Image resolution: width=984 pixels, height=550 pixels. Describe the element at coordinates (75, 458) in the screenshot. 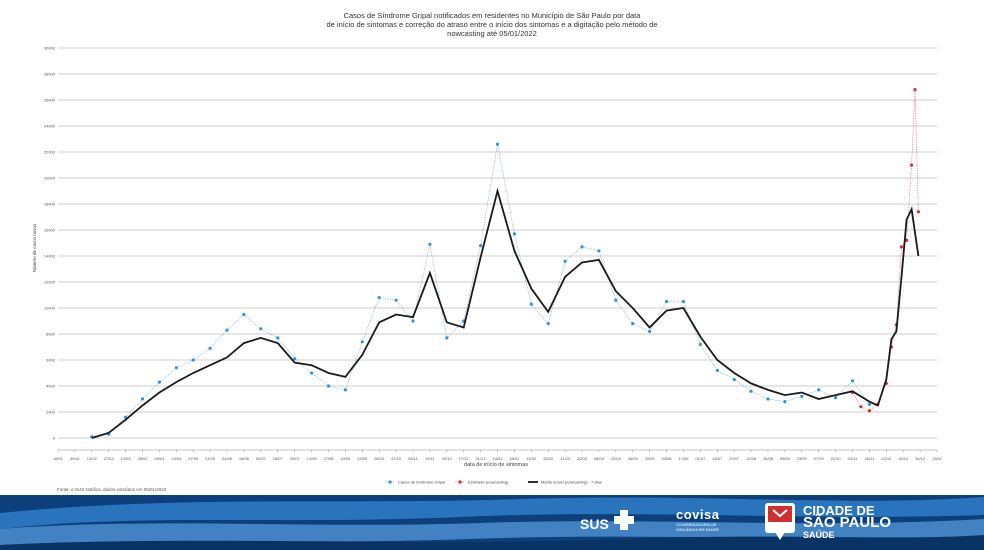

I see `x-tick-label: 30/01` at that location.